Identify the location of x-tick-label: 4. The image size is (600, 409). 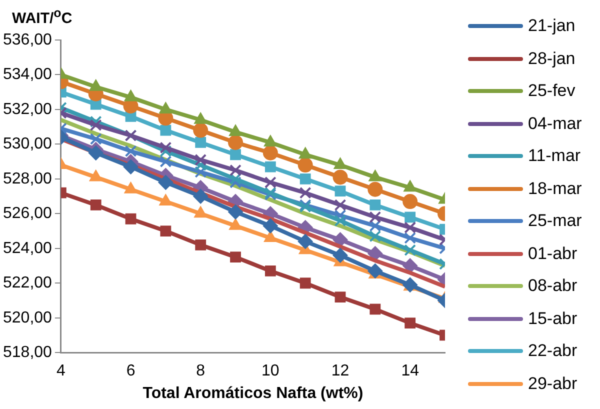
(61, 371).